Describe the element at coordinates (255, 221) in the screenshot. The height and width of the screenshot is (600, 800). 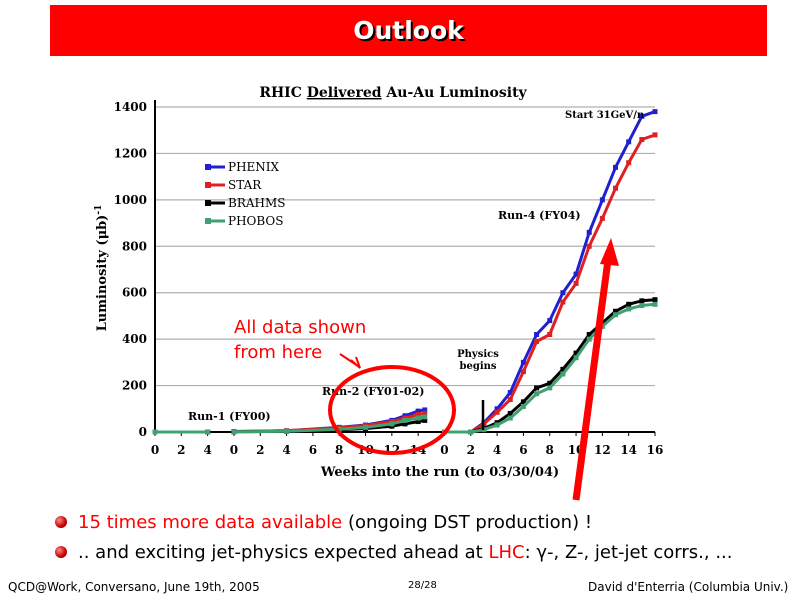
I see `legend-label-phobos: PHOBOS` at that location.